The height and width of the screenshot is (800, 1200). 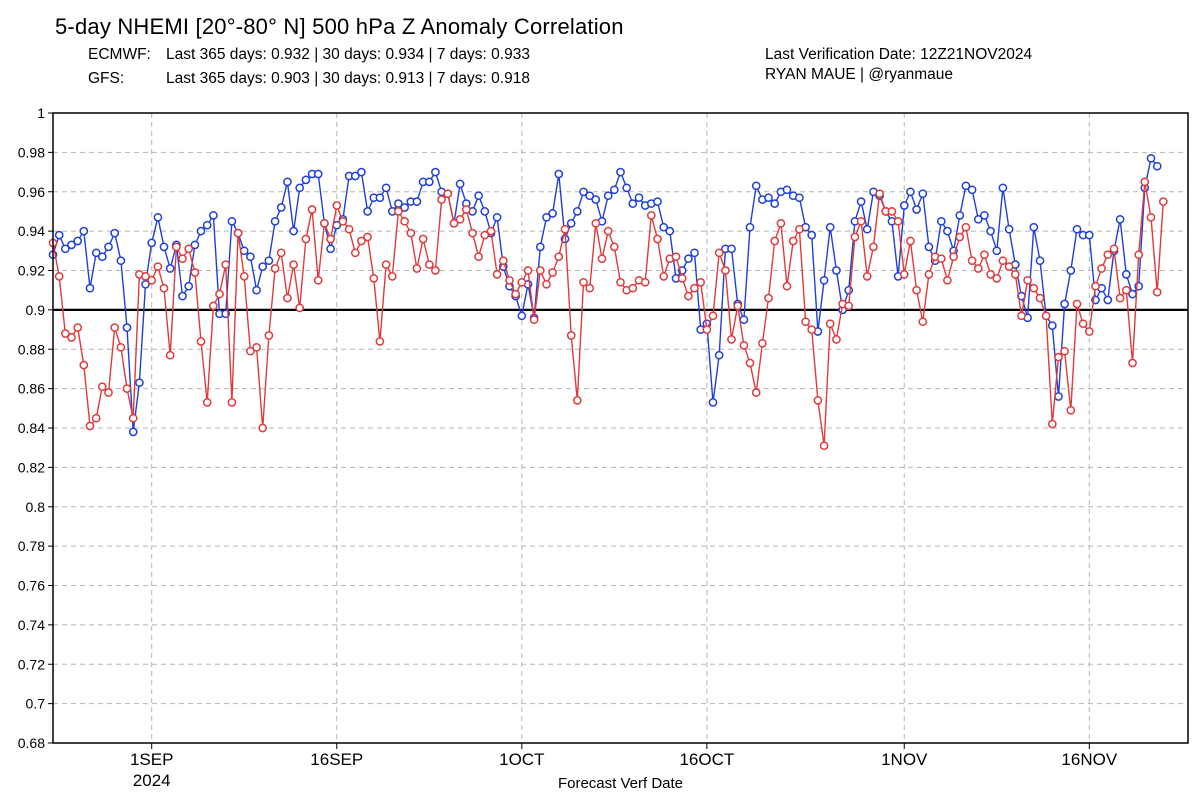 What do you see at coordinates (31, 152) in the screenshot?
I see `y-tick-label: 0.98` at bounding box center [31, 152].